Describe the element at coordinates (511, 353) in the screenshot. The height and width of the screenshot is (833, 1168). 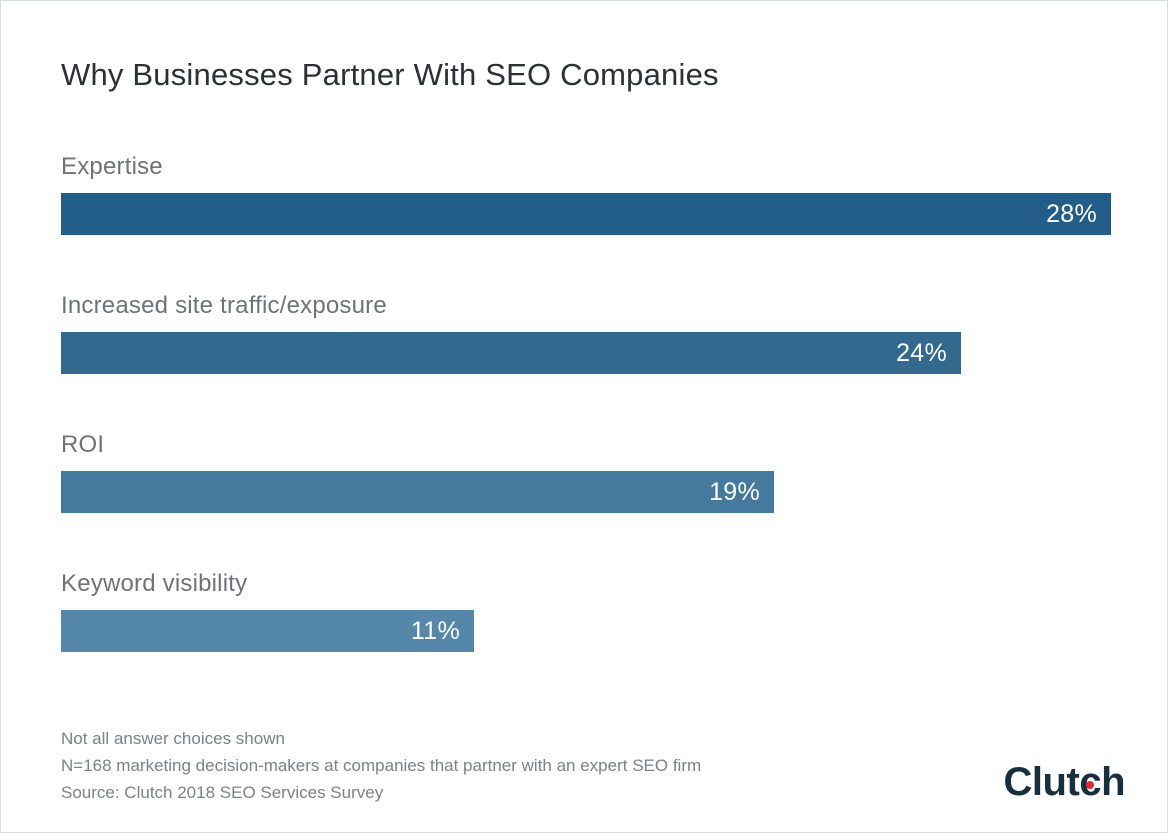
I see `bar: 24%` at that location.